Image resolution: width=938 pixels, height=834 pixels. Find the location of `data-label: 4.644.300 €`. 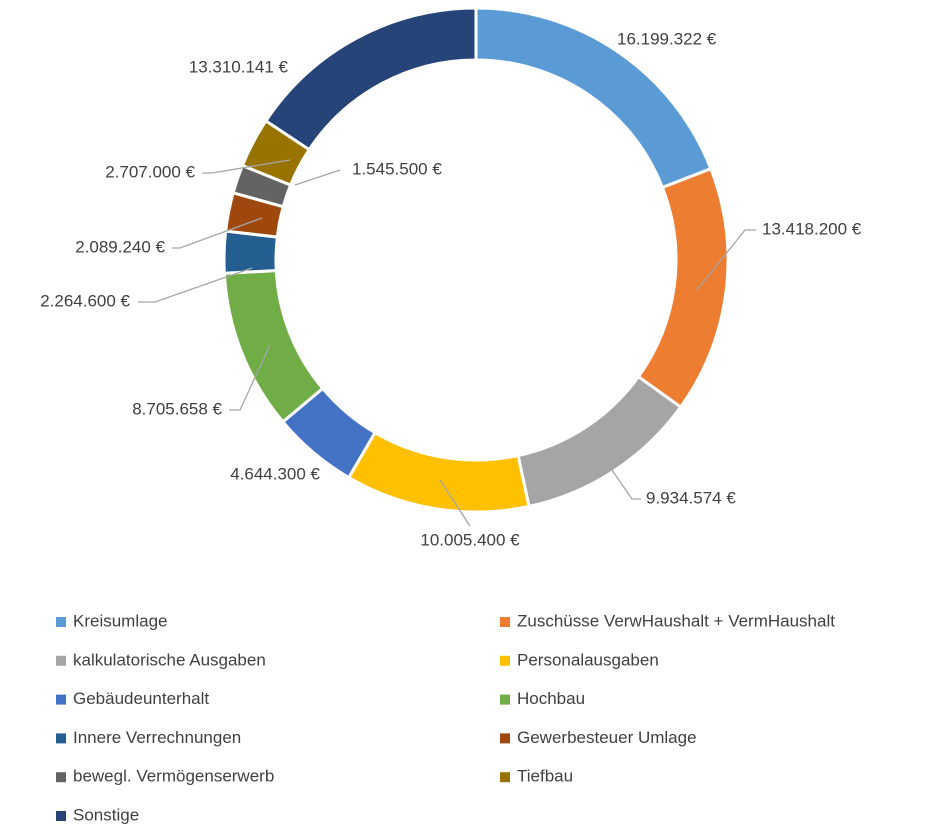

data-label: 4.644.300 € is located at coordinates (275, 473).